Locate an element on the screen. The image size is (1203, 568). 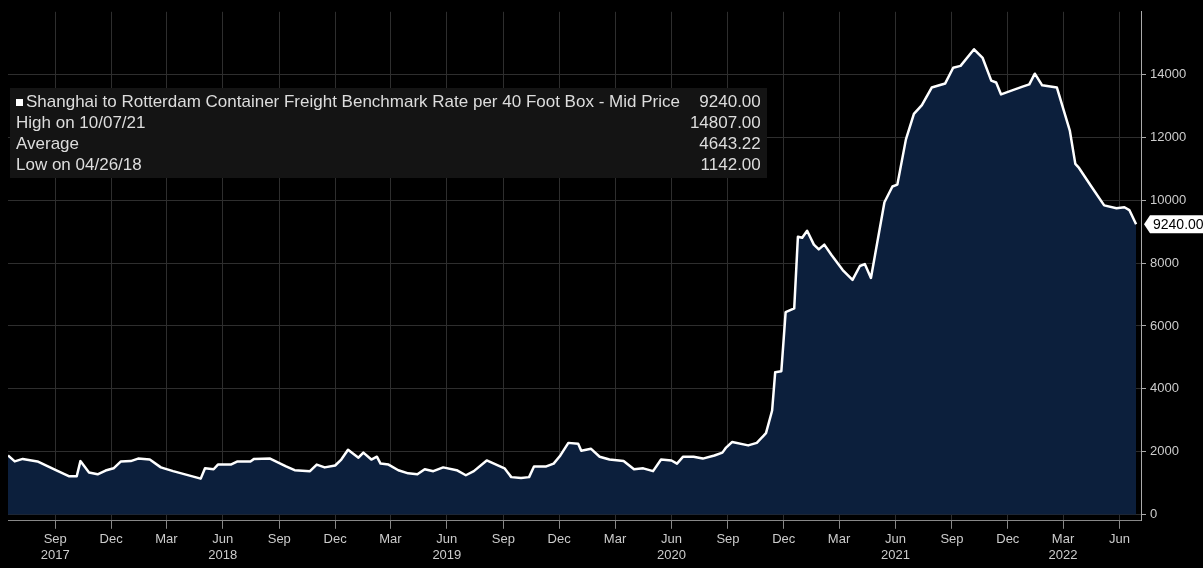
text: 9240.00 is located at coordinates (1178, 224).